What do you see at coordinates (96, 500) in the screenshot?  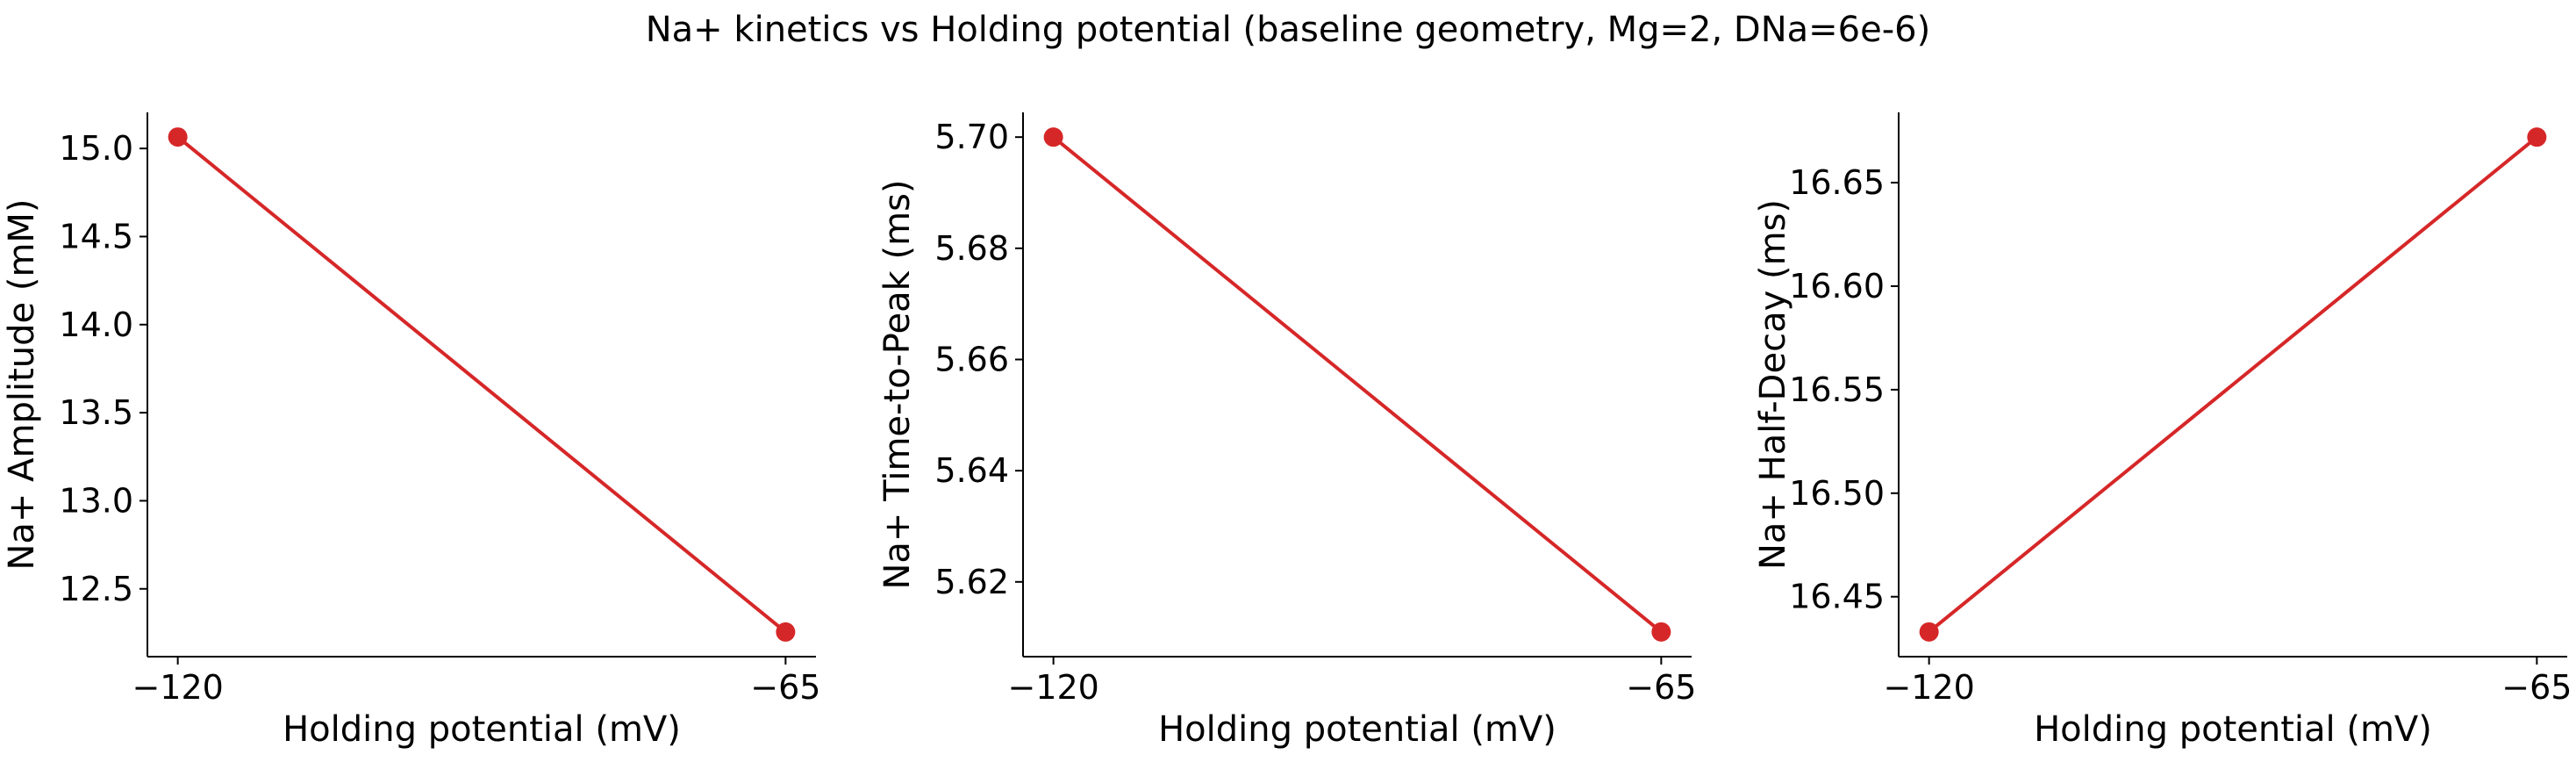 I see `y-tick-label: 13.0` at bounding box center [96, 500].